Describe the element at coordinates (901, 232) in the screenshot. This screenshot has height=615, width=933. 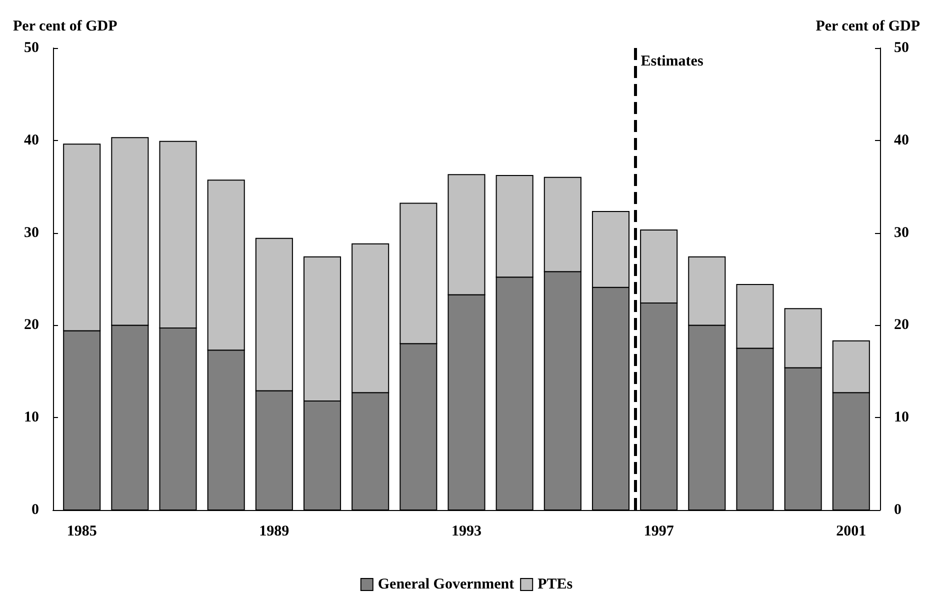
I see `y2-tick-label: 30` at that location.